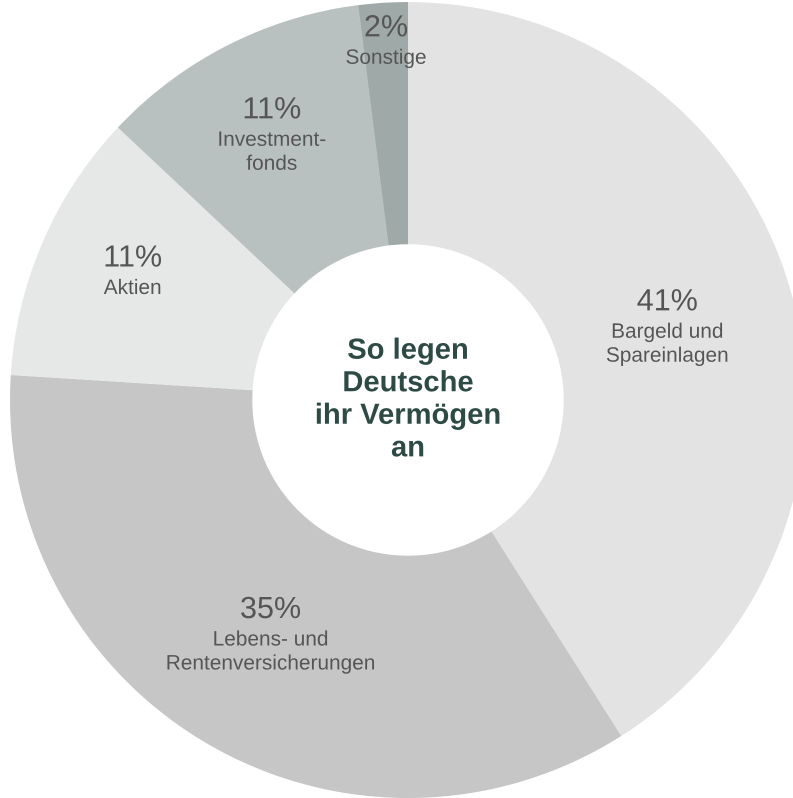 The height and width of the screenshot is (798, 793). Describe the element at coordinates (667, 344) in the screenshot. I see `slice-label: Bargeld und Spareinlagen` at that location.